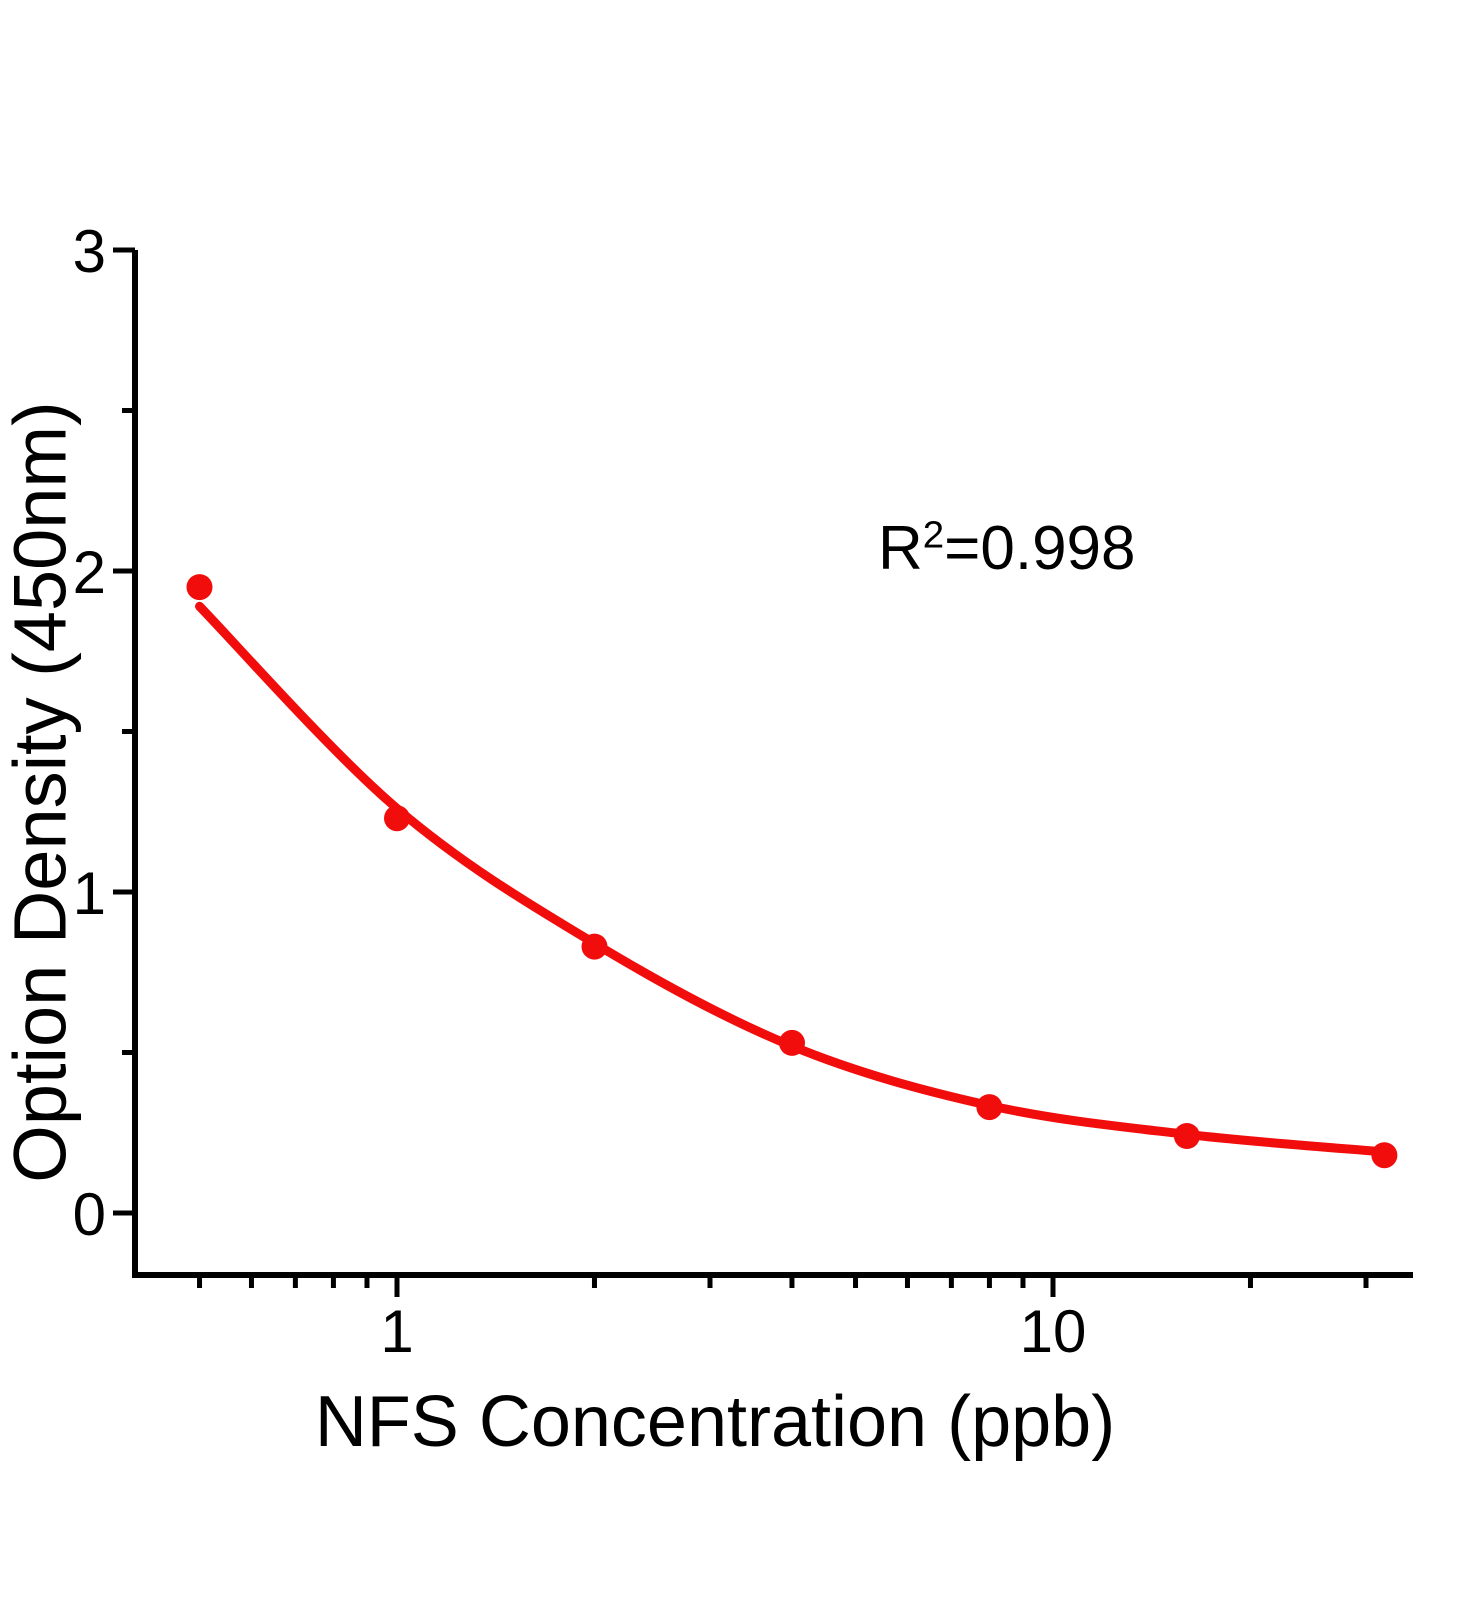 This screenshot has width=1472, height=1600. What do you see at coordinates (933, 535) in the screenshot?
I see `r-squared-superscript: 2` at bounding box center [933, 535].